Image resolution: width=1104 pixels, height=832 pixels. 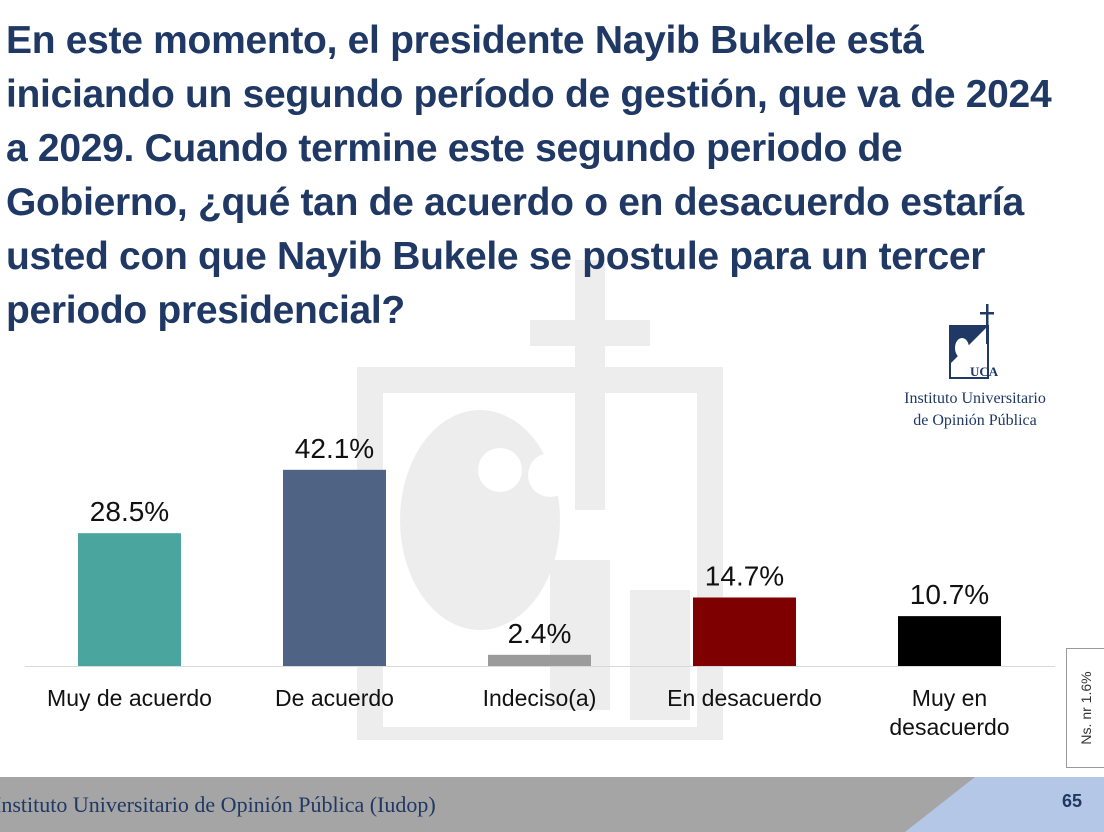 What do you see at coordinates (744, 698) in the screenshot?
I see `category-label-4: En desacuerdo` at bounding box center [744, 698].